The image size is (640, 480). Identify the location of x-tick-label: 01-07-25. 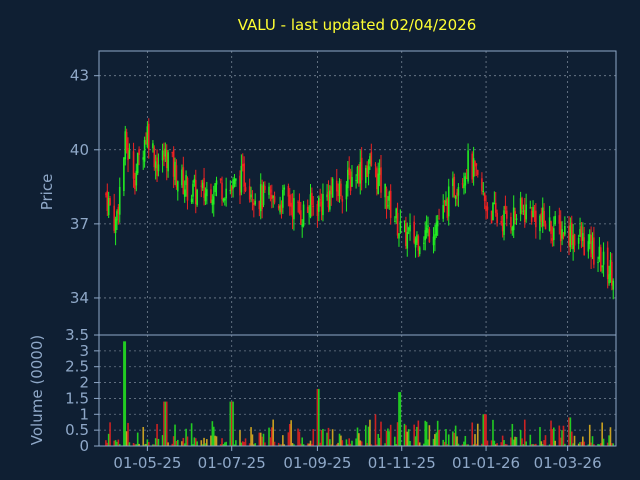
(232, 463).